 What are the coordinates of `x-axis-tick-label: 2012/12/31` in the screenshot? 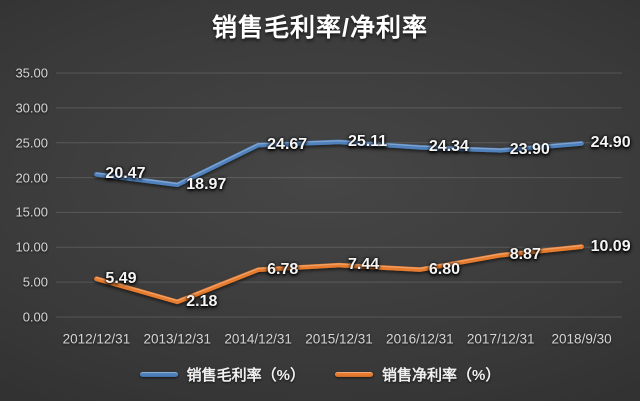 It's located at (96, 339).